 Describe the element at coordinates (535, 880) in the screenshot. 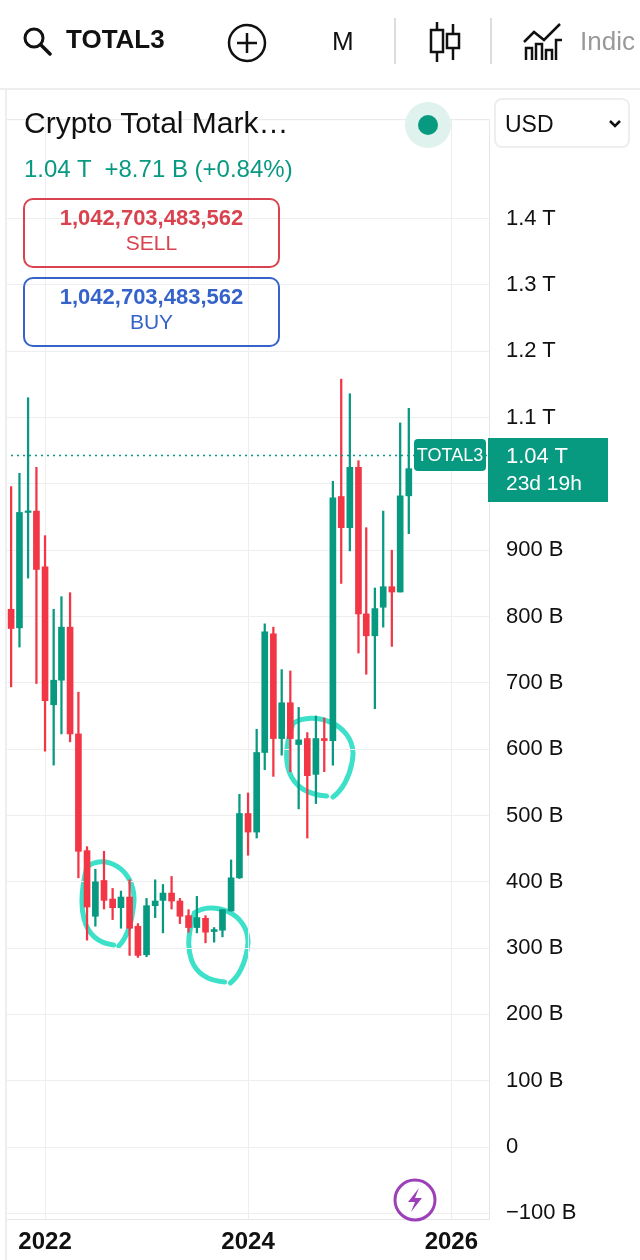

I see `y-tick-label: 400 B` at that location.